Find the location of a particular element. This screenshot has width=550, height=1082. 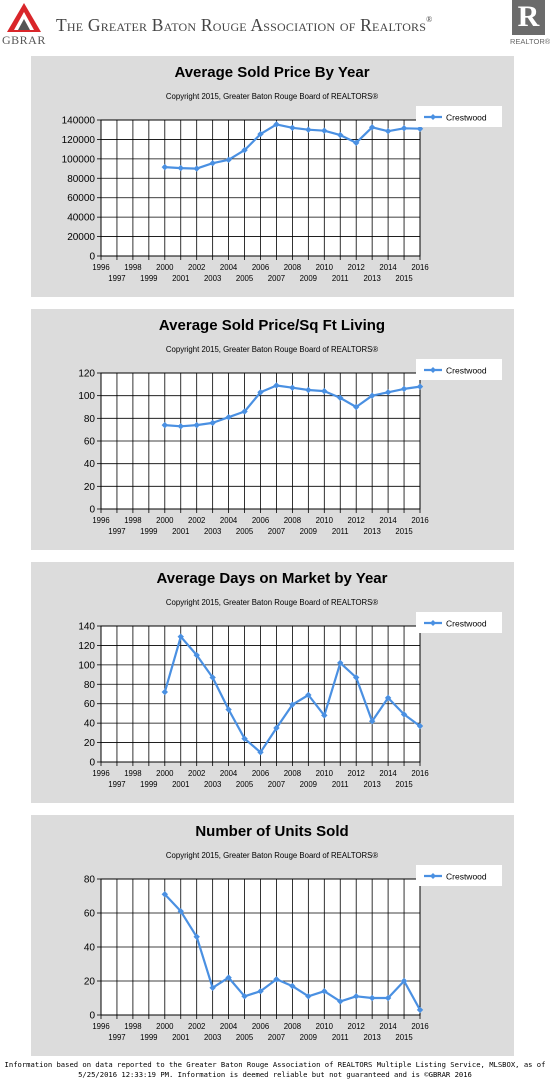

house-icon is located at coordinates (24, 17).